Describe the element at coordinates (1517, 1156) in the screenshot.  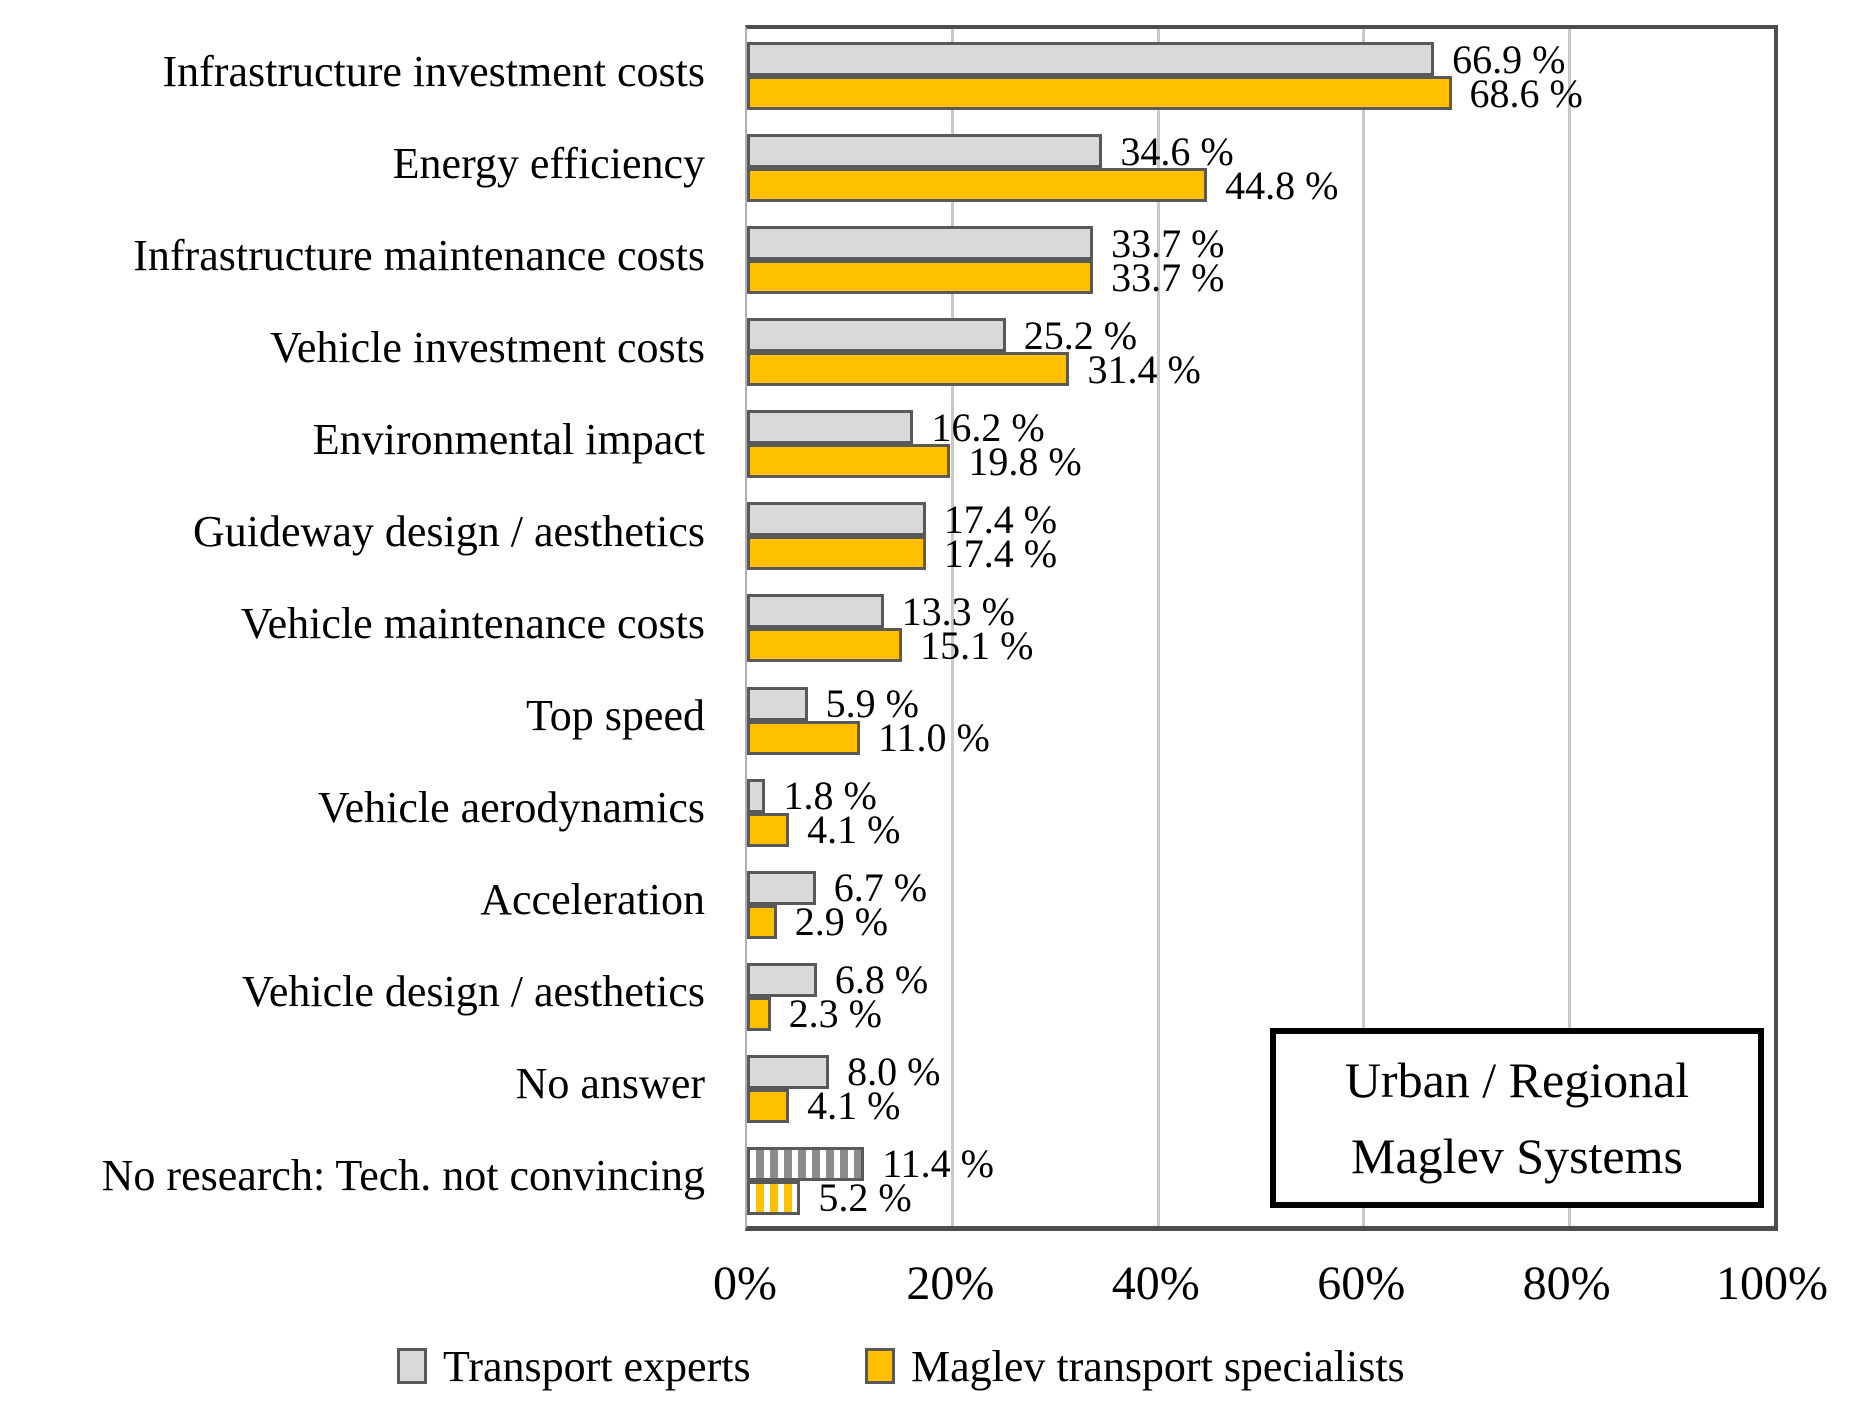
I see `annotation-line-2: Maglev Systems` at that location.